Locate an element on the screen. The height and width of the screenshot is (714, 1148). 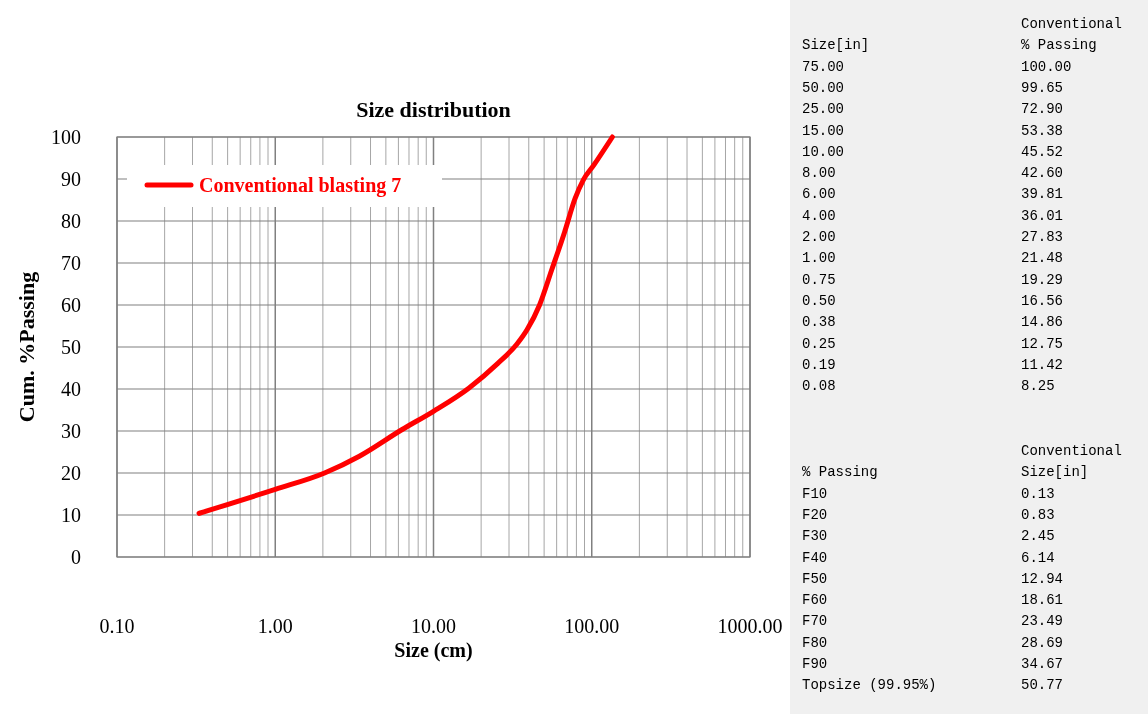
category-label: 25.00 is located at coordinates (823, 109).